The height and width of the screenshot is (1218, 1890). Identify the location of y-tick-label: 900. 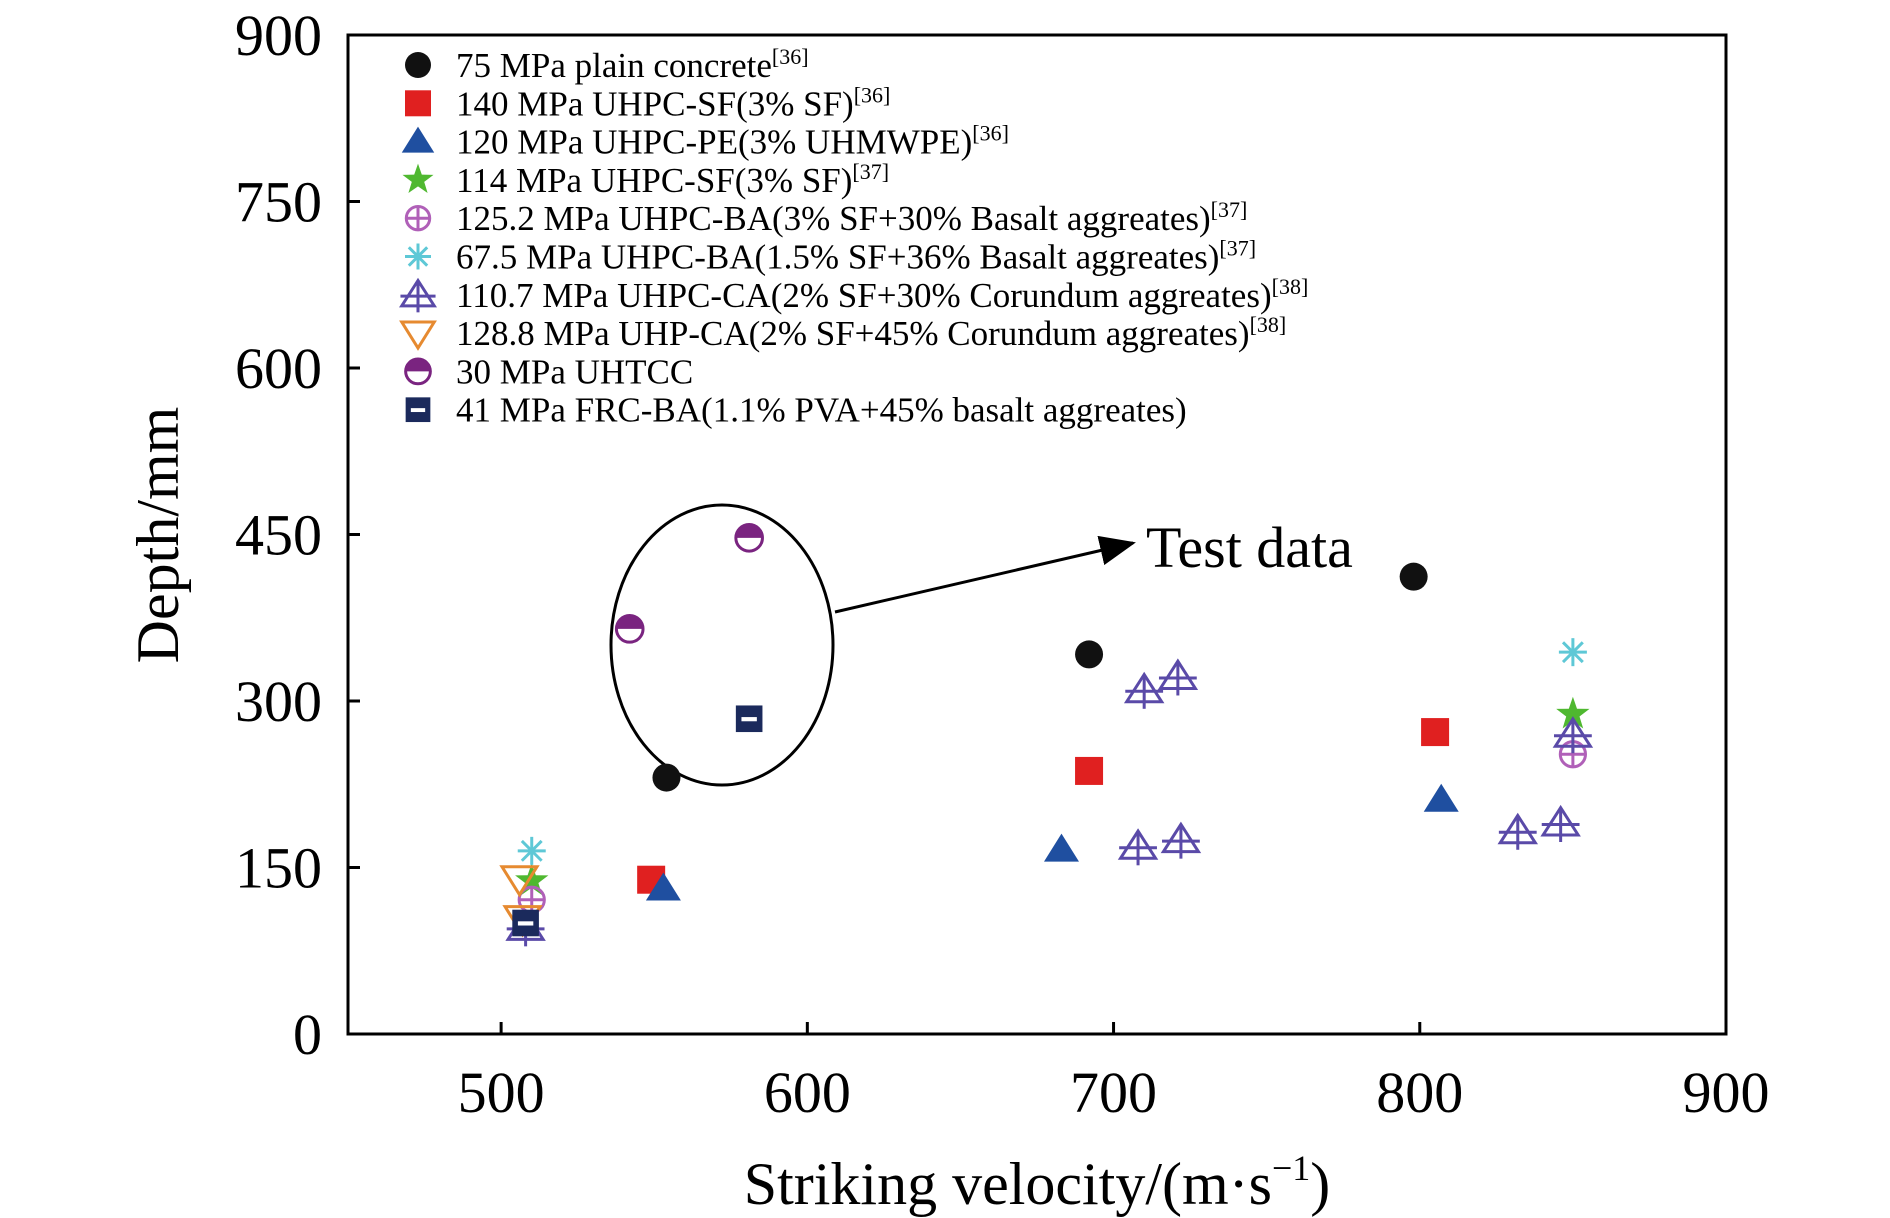
(278, 35).